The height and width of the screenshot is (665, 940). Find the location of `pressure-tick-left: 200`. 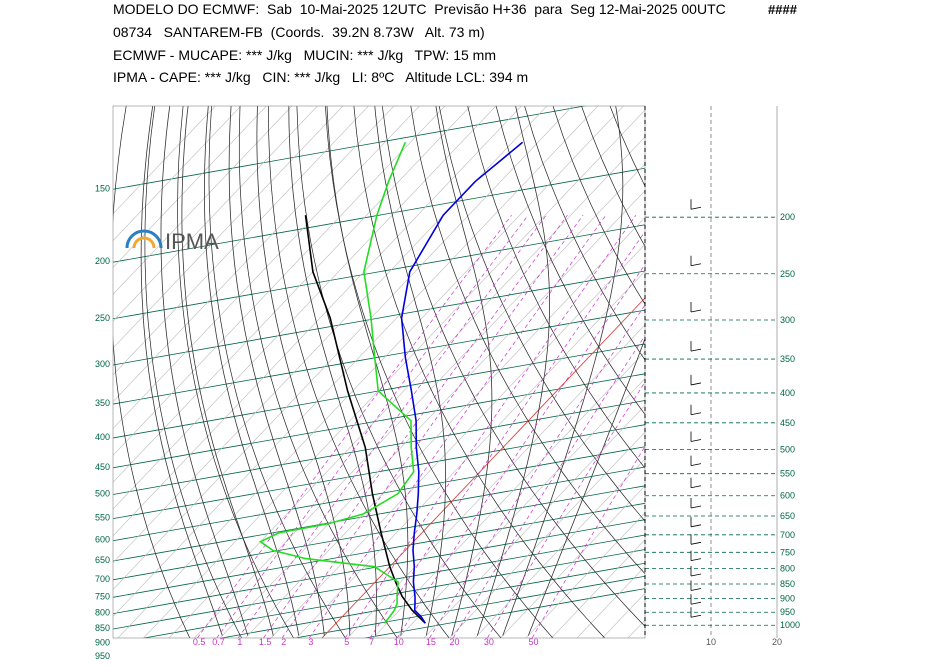

pressure-tick-left: 200 is located at coordinates (102, 261).